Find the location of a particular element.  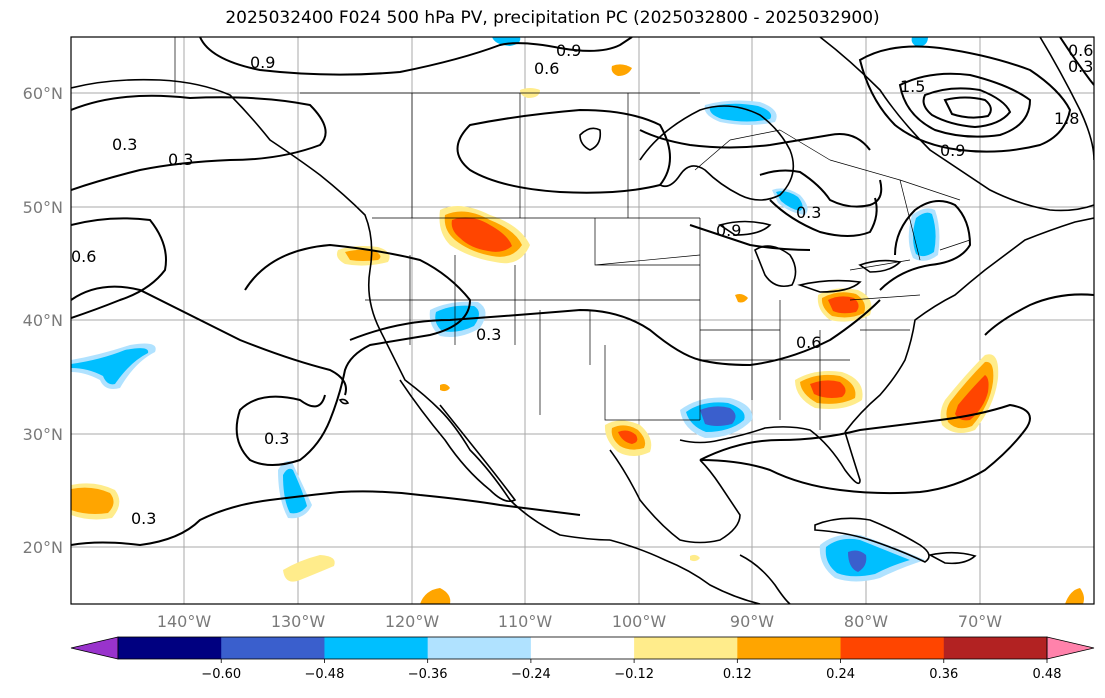

colorbar-tick-label: 0.36 is located at coordinates (943, 674).